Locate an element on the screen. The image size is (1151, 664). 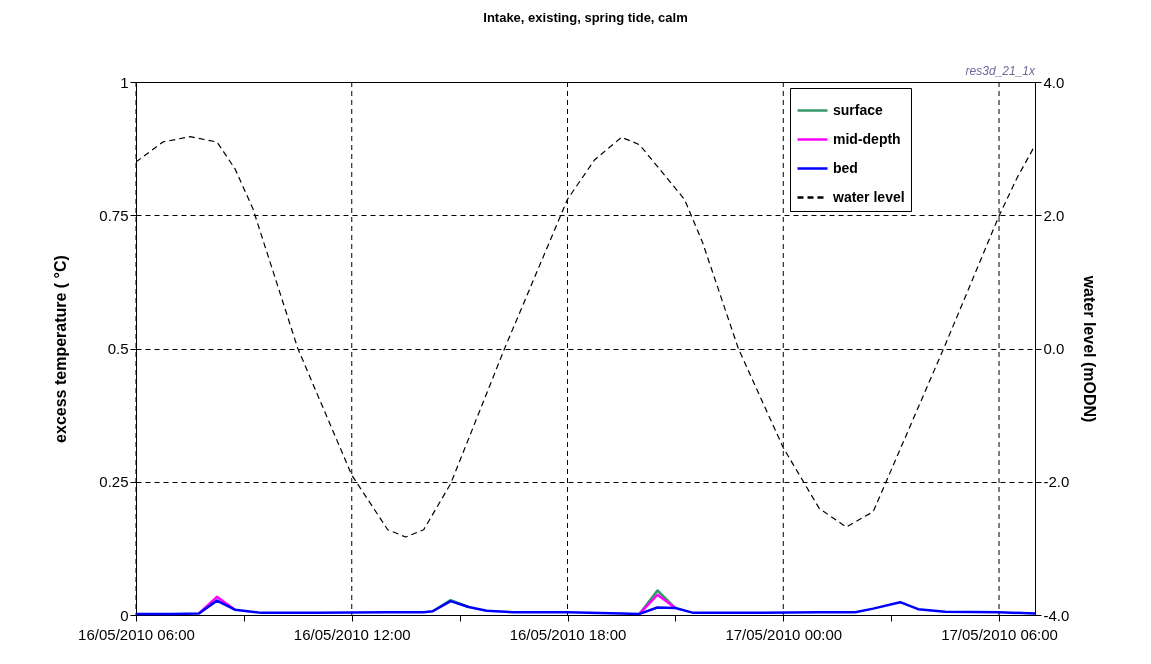
y-tick-label: 0.75 is located at coordinates (114, 215).